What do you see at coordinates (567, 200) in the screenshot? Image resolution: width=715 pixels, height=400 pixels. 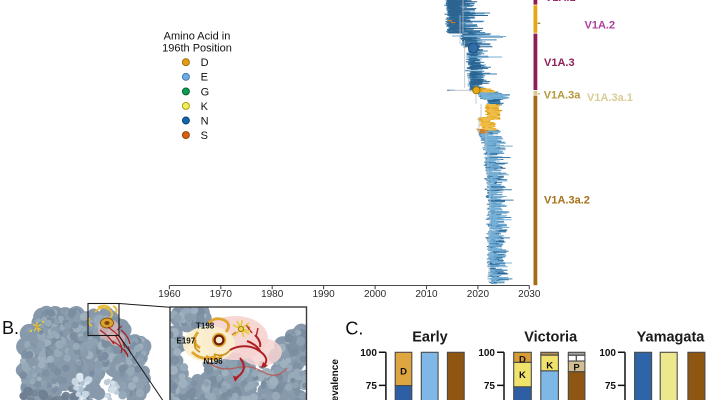 I see `svg-text: V1A.3a.2` at bounding box center [567, 200].